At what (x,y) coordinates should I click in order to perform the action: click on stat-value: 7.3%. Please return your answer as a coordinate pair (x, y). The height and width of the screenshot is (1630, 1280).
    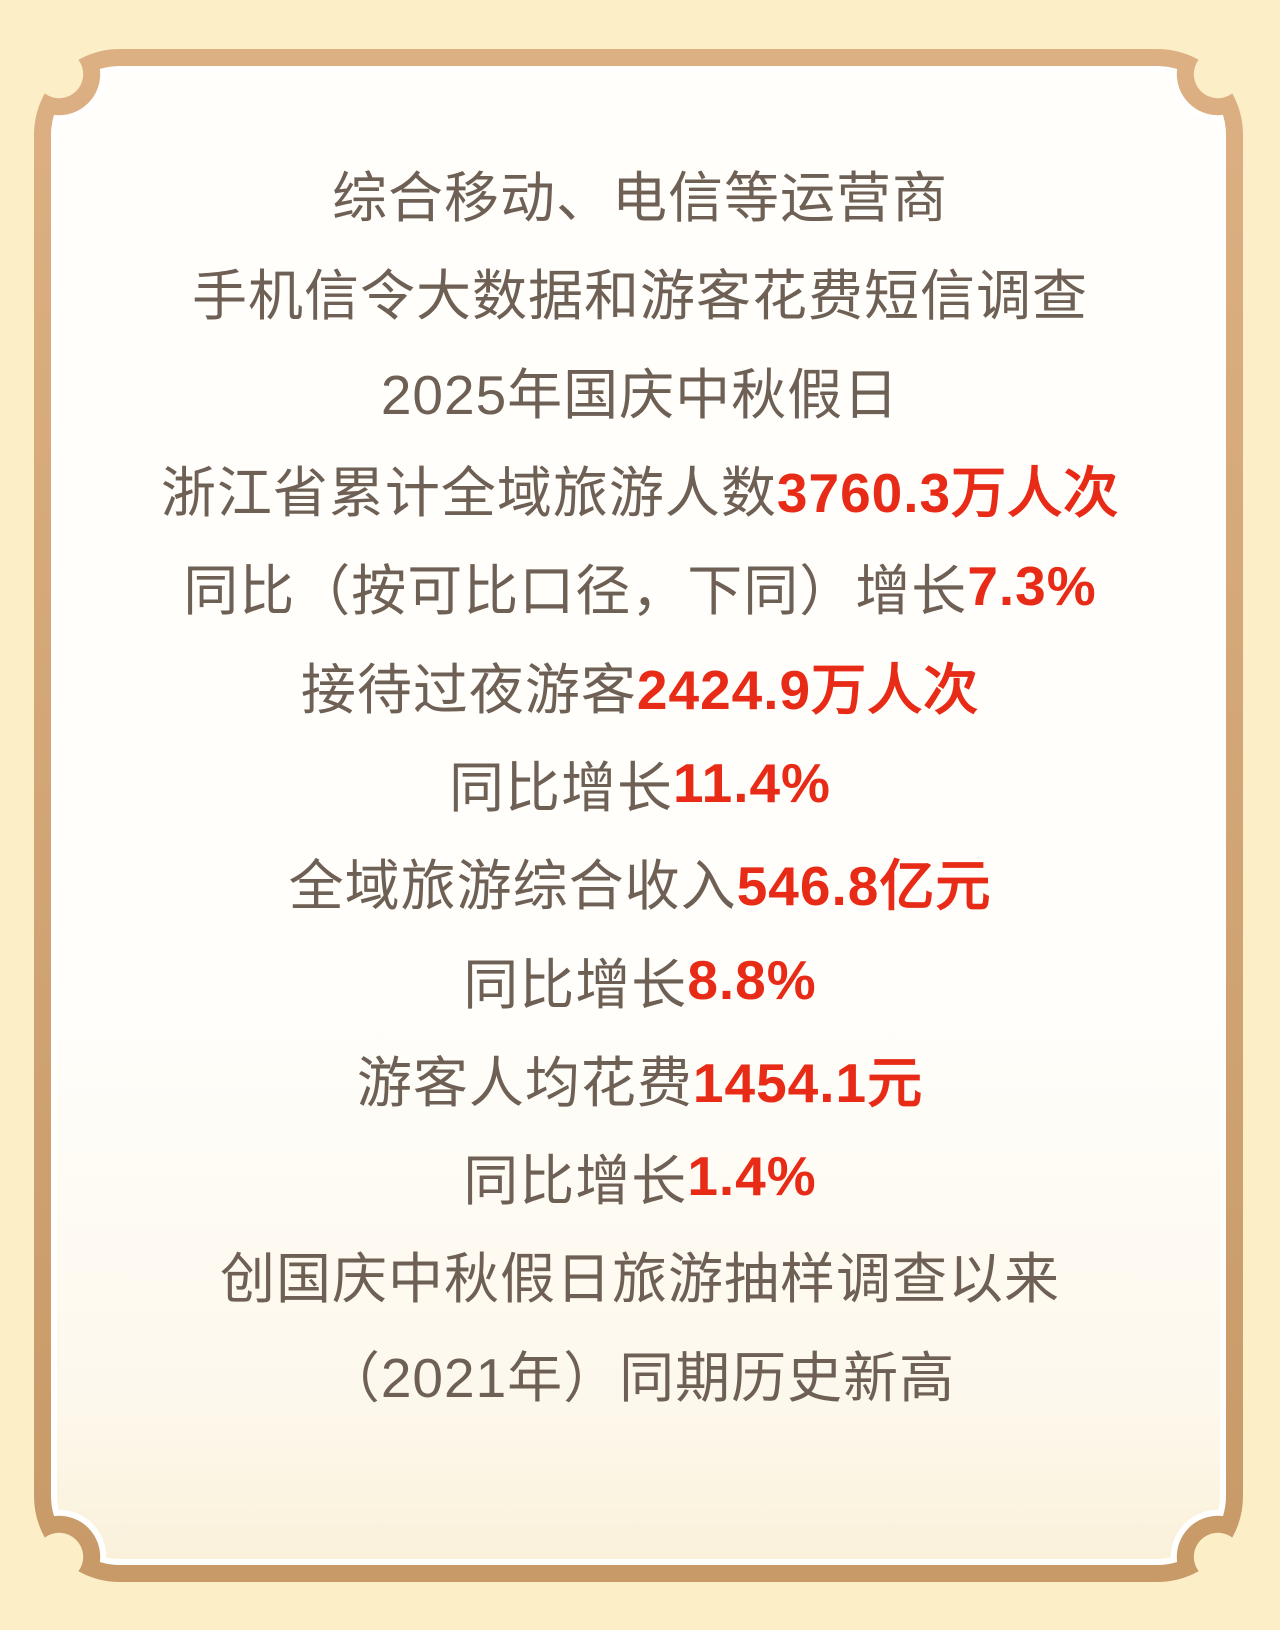
    Looking at the image, I should click on (1032, 586).